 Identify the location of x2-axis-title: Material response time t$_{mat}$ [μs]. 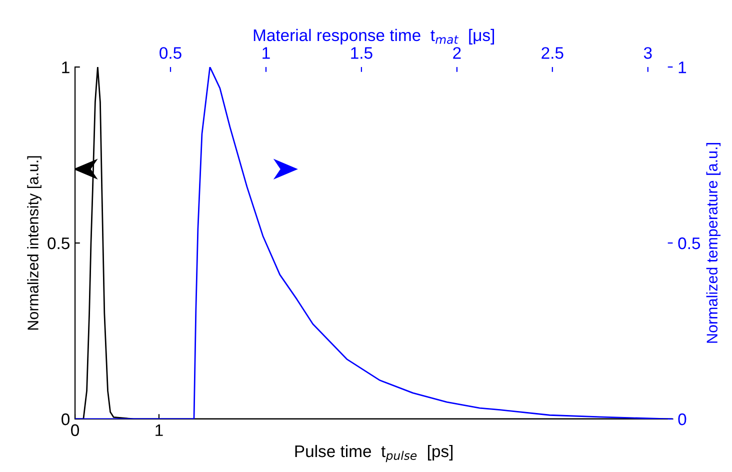
(374, 36).